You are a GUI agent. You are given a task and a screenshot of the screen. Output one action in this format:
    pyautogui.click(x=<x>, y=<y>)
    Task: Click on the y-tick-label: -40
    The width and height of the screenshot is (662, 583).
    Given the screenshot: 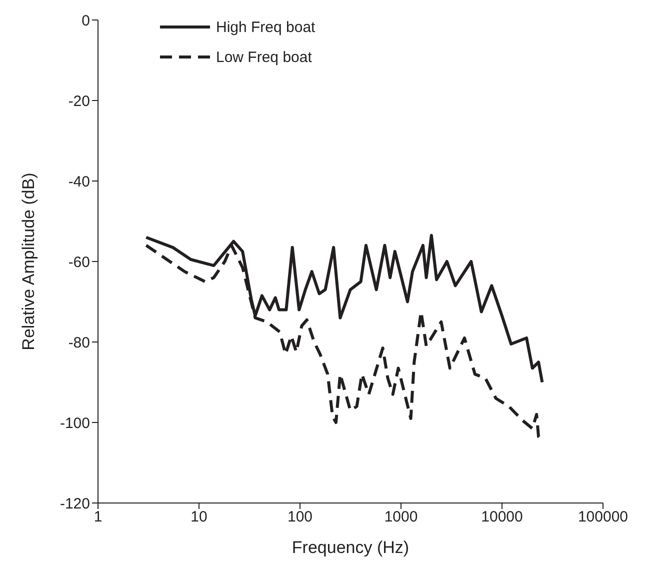 What is the action you would take?
    pyautogui.click(x=79, y=181)
    